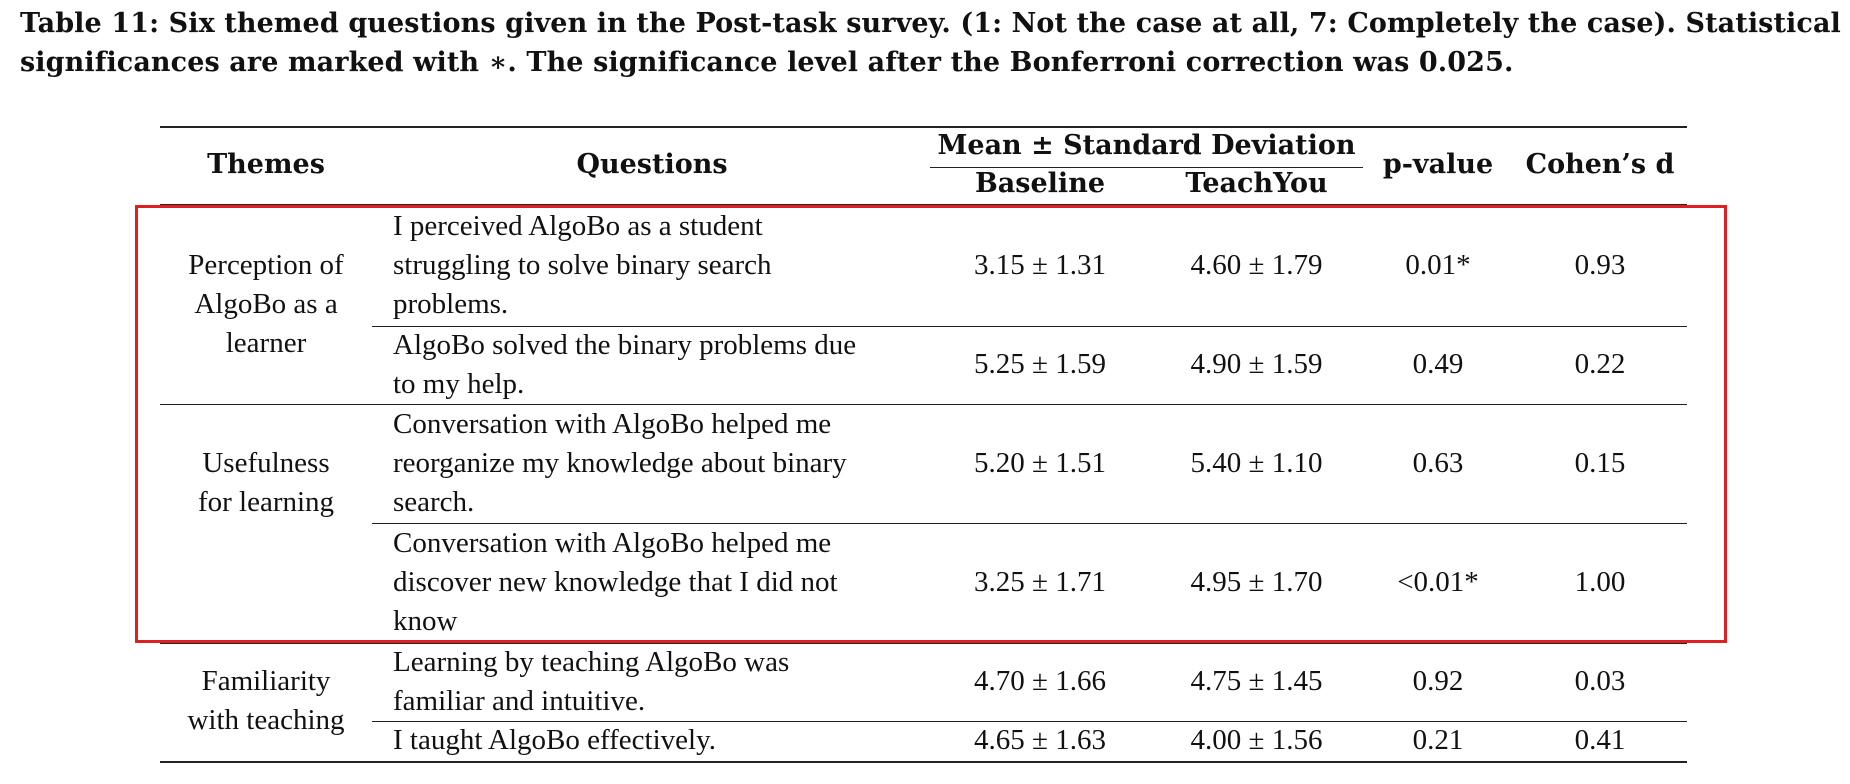 Image resolution: width=1850 pixels, height=784 pixels. Describe the element at coordinates (578, 226) in the screenshot. I see `question-line: I perceived AlgoBo as a student` at that location.